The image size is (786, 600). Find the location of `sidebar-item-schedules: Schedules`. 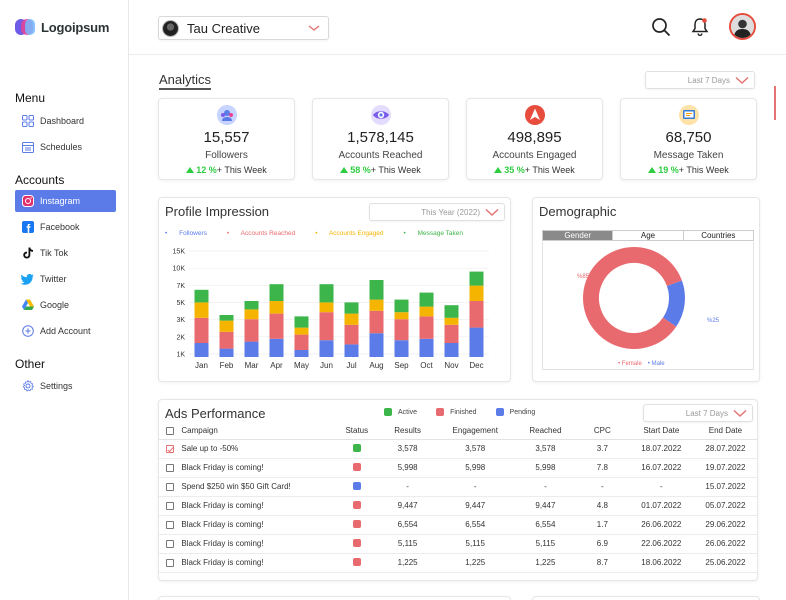

sidebar-item-schedules: Schedules is located at coordinates (65, 147).